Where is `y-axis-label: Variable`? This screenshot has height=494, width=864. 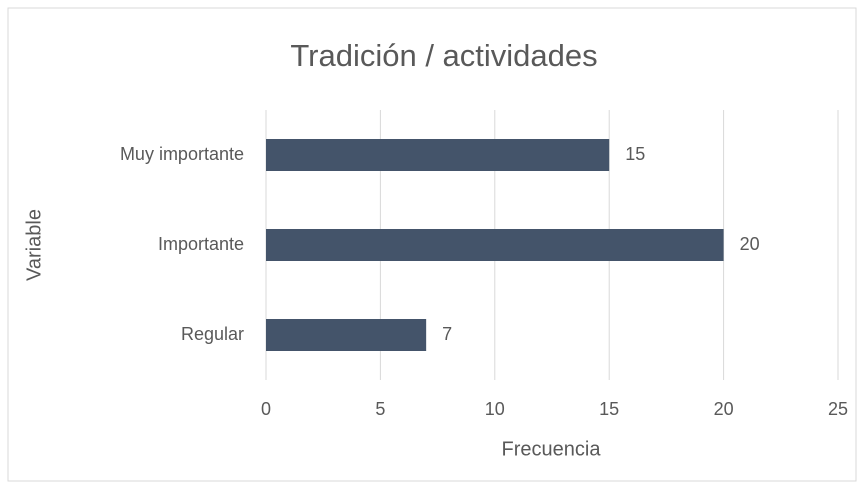
y-axis-label: Variable is located at coordinates (34, 245).